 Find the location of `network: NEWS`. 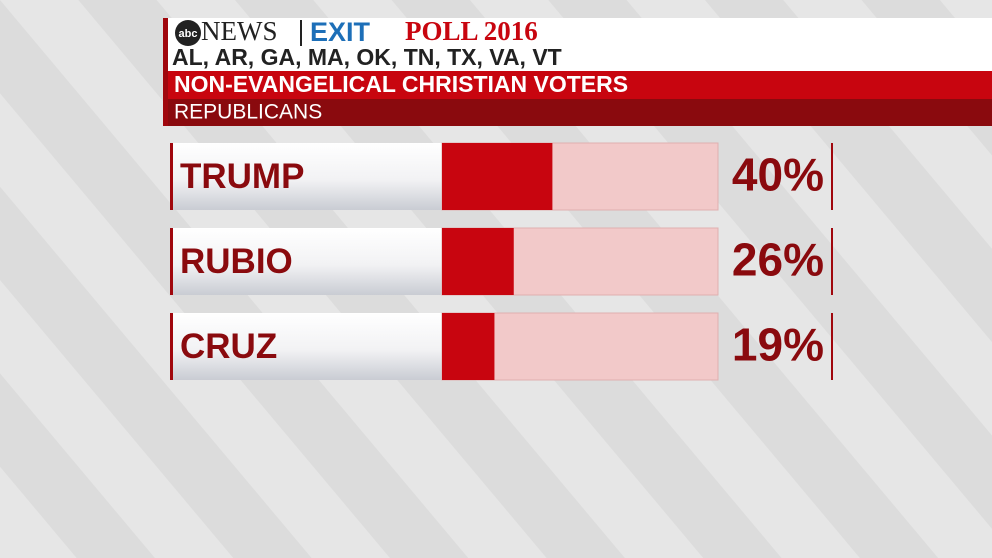

network: NEWS is located at coordinates (239, 31).